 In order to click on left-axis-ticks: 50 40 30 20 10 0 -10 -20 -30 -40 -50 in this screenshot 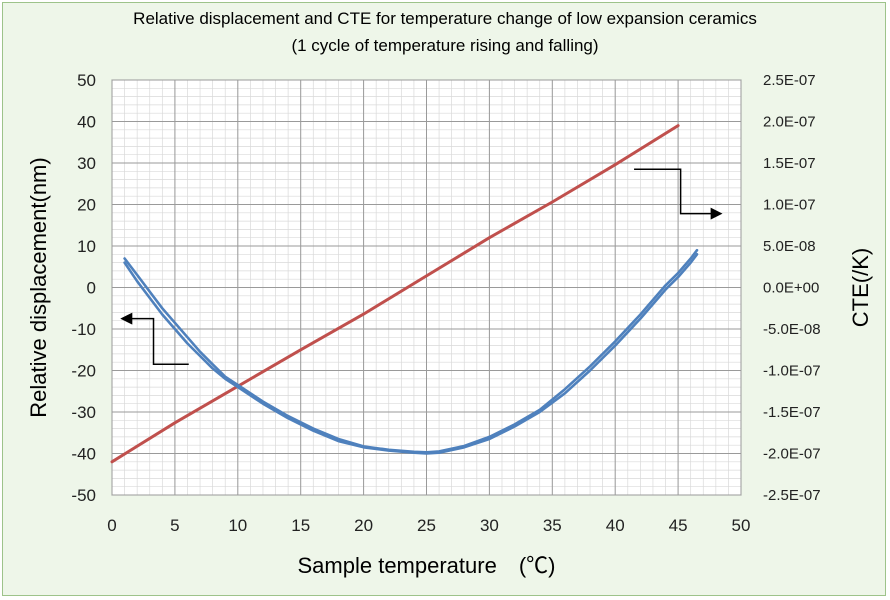, I will do `click(83, 288)`.